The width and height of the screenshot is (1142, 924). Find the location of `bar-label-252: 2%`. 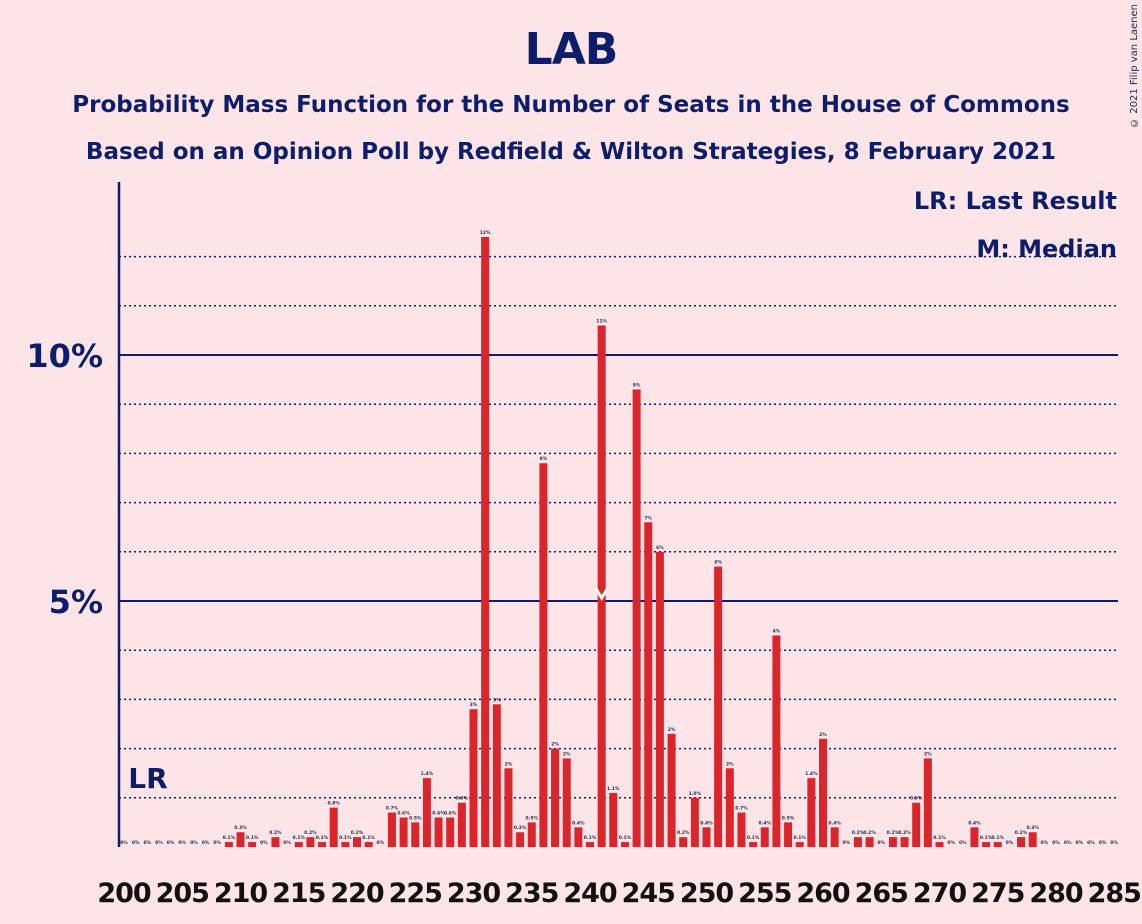

bar-label-252: 2% is located at coordinates (730, 764).